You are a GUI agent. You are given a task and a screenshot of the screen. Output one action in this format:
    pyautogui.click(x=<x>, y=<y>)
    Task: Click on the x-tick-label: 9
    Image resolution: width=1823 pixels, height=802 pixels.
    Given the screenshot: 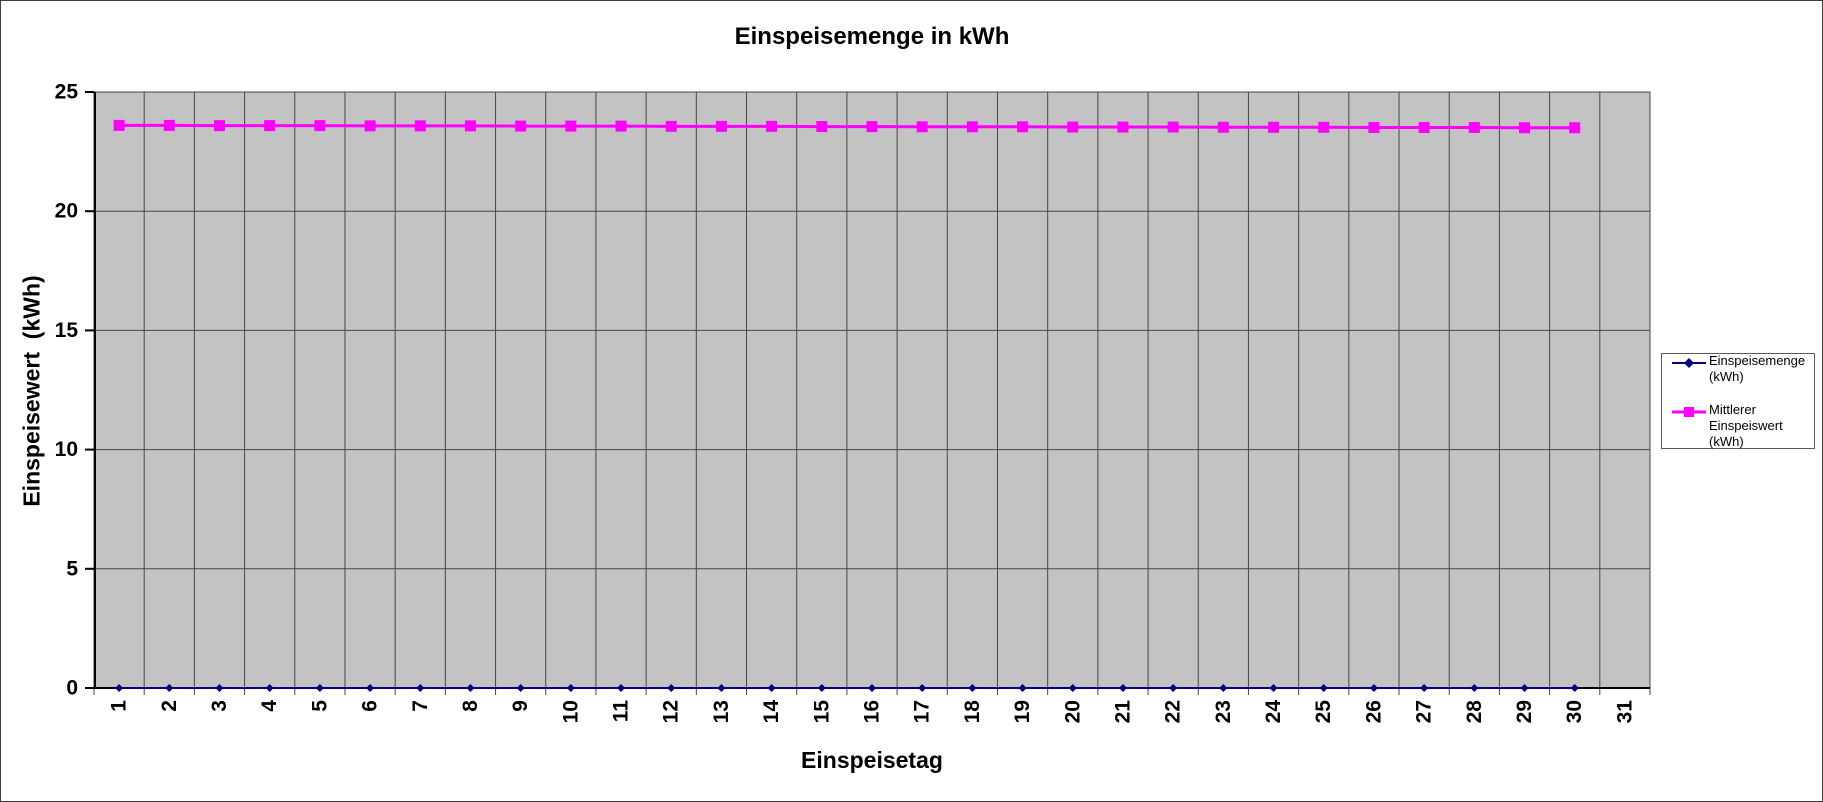 What is the action you would take?
    pyautogui.click(x=520, y=706)
    